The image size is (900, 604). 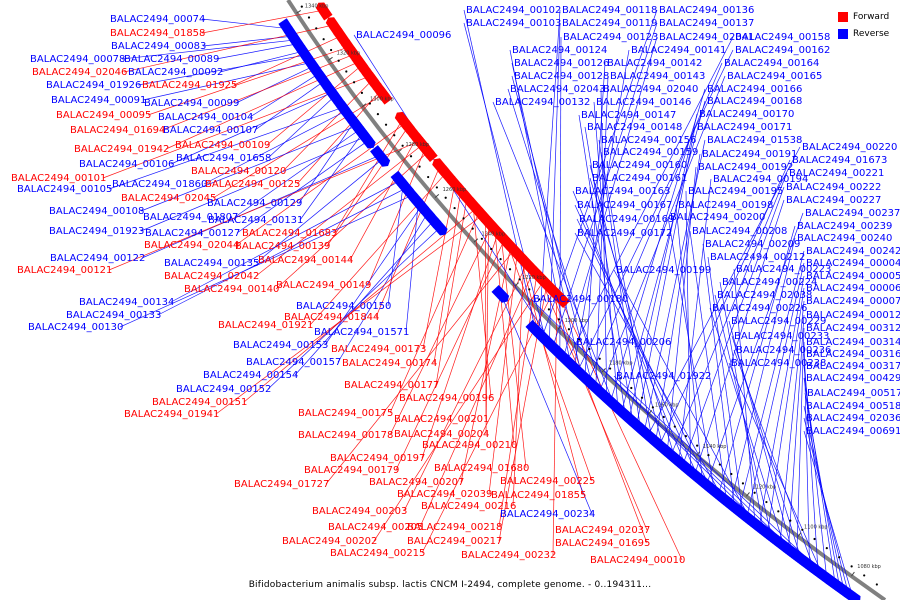 What do you see at coordinates (377, 458) in the screenshot?
I see `gene-label: BALAC2494_00197` at bounding box center [377, 458].